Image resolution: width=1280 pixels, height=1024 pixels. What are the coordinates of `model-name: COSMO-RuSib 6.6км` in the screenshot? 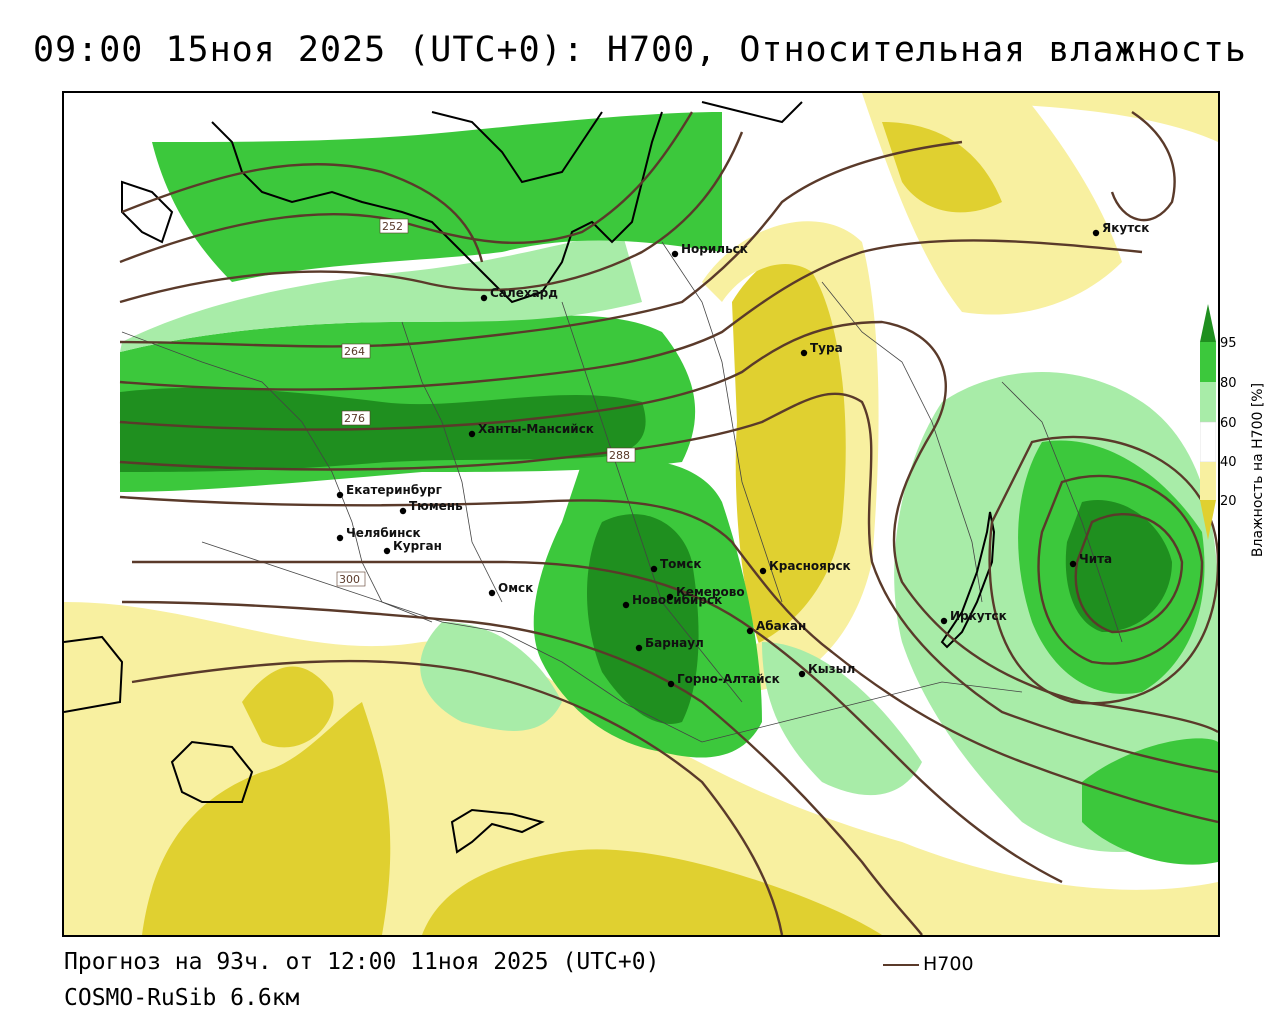 It's located at (182, 998).